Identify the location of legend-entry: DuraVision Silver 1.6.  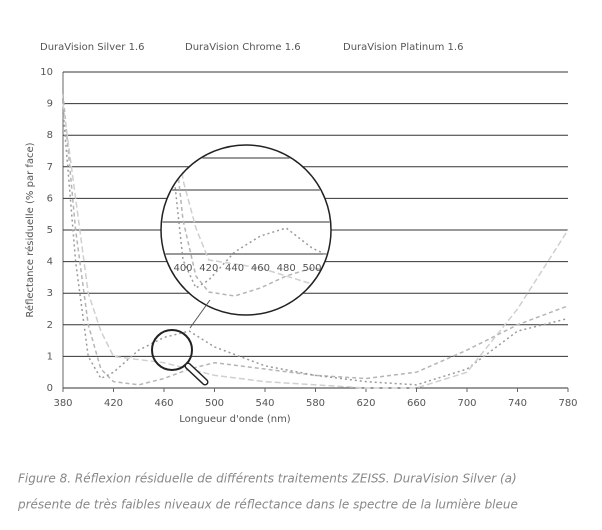
(92, 47).